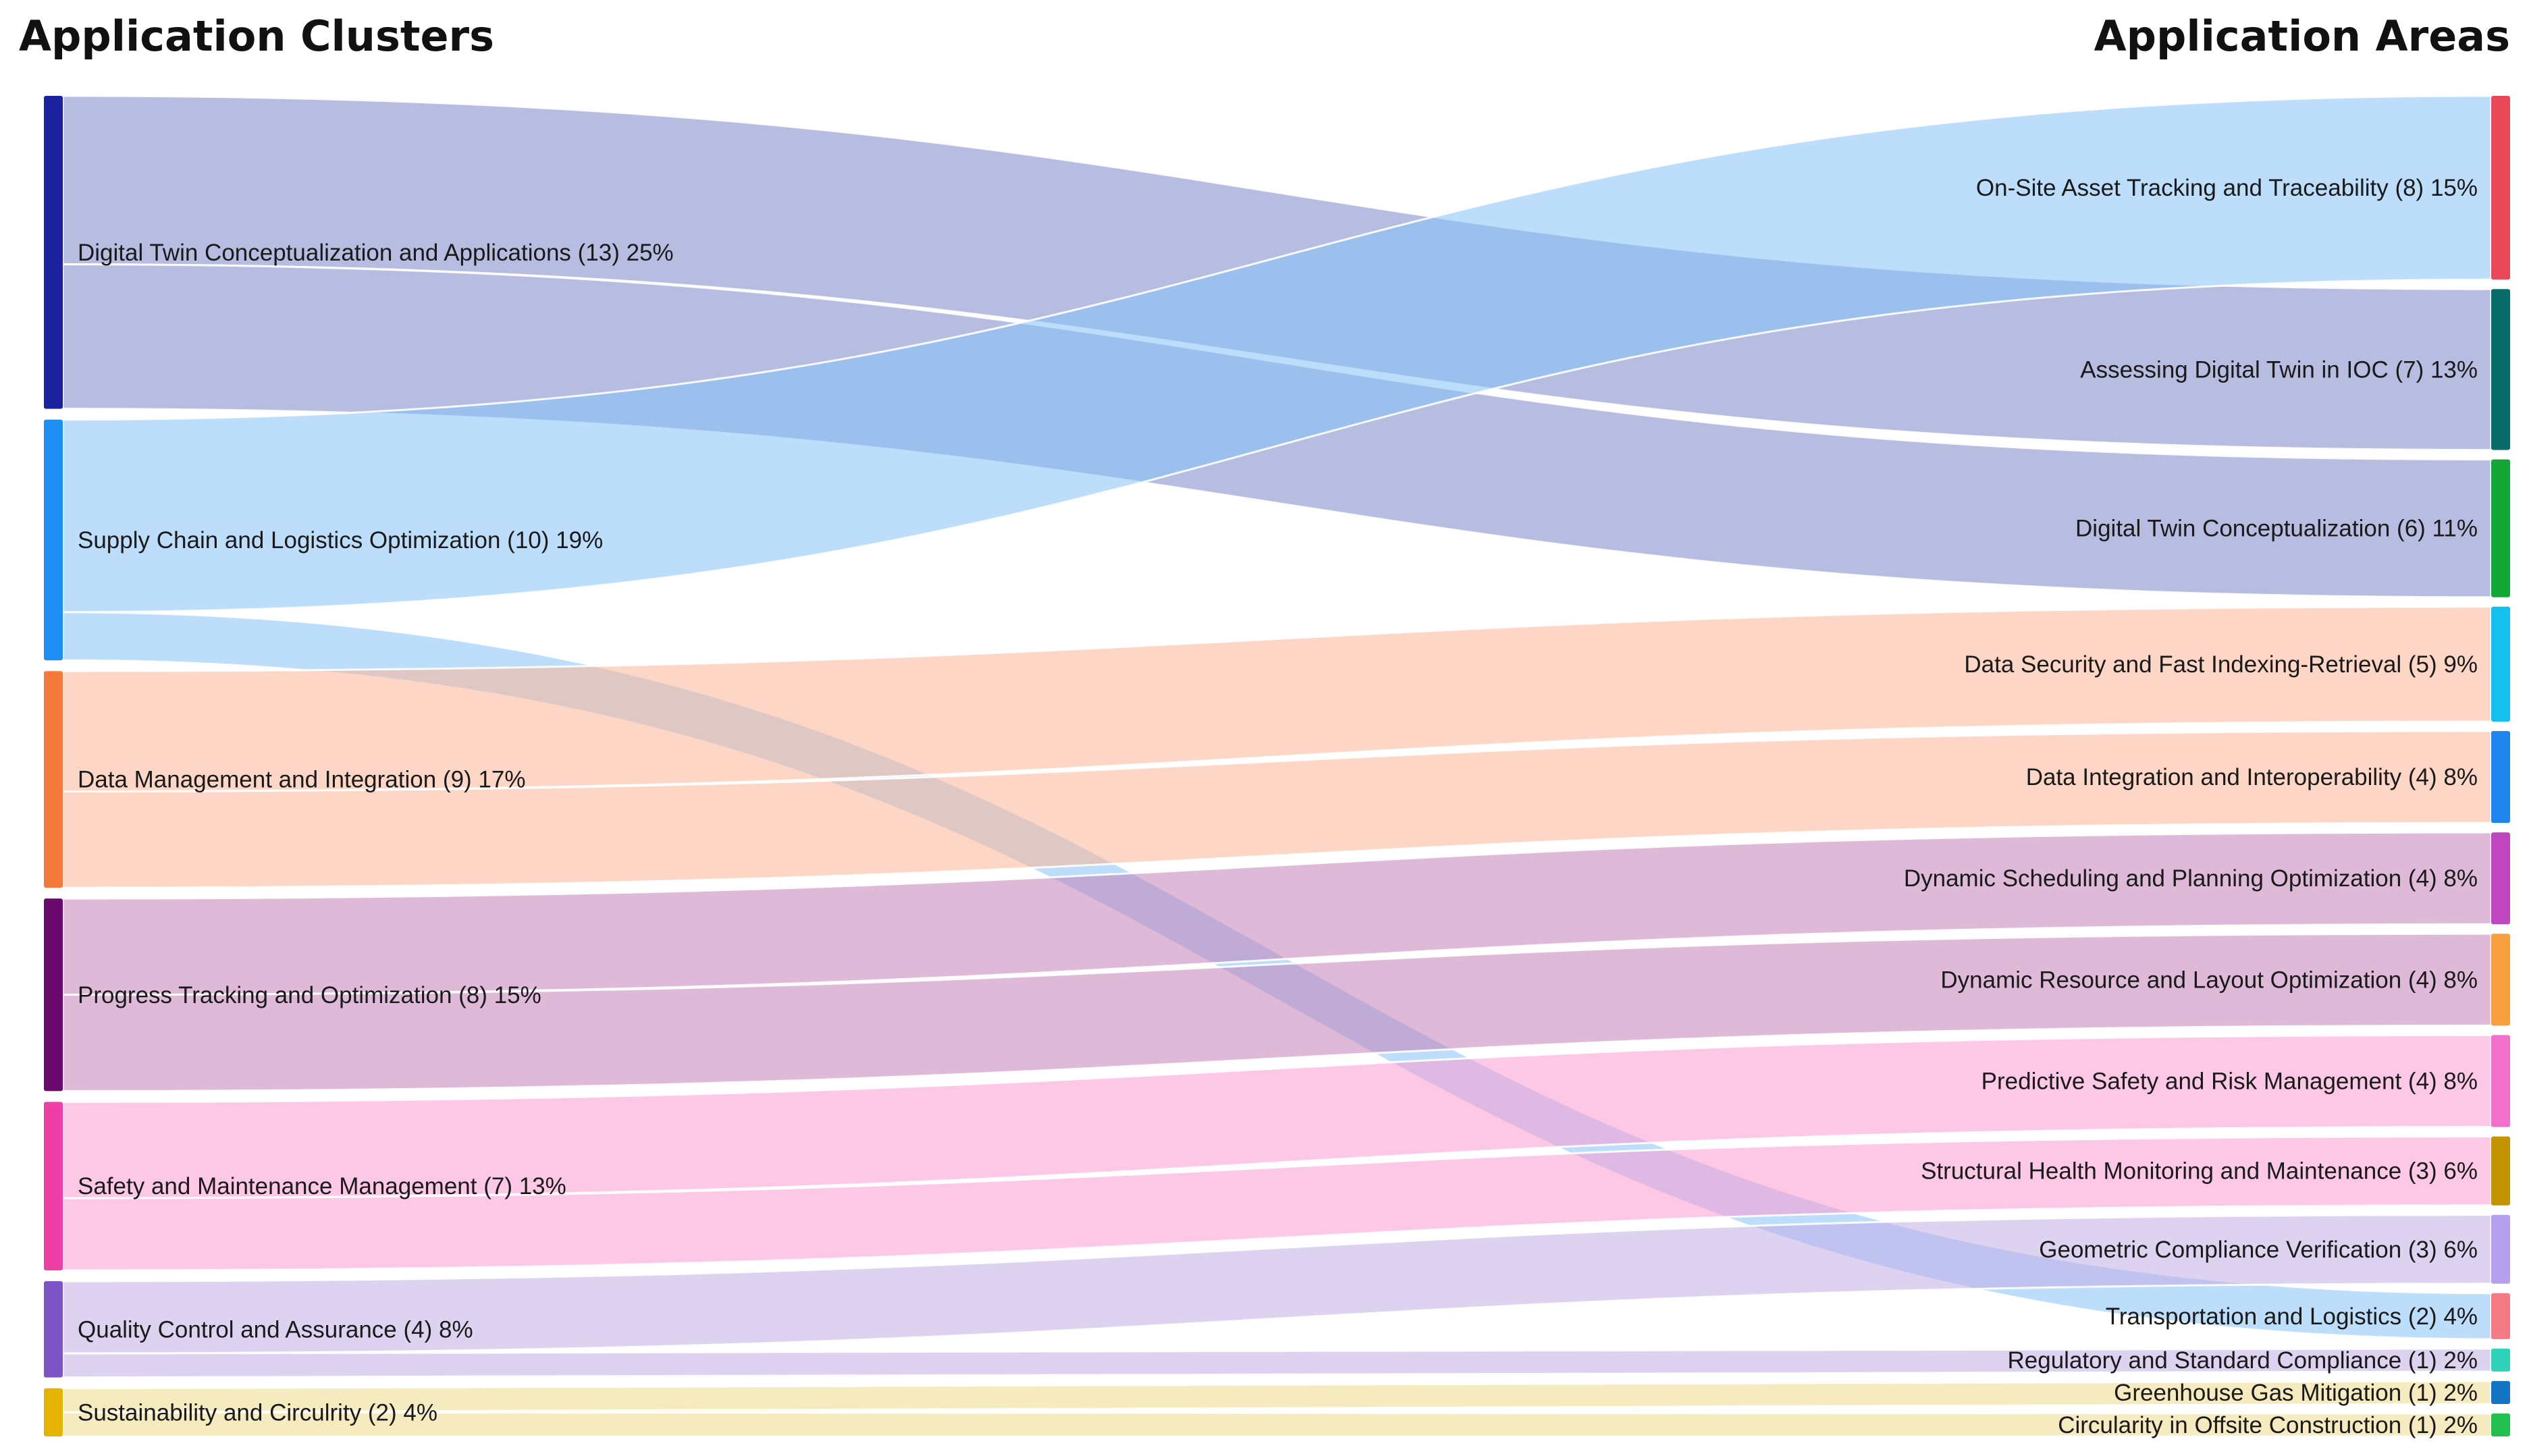 The height and width of the screenshot is (1456, 2529). Describe the element at coordinates (1277, 1012) in the screenshot. I see `flow-link-s4-t7` at that location.